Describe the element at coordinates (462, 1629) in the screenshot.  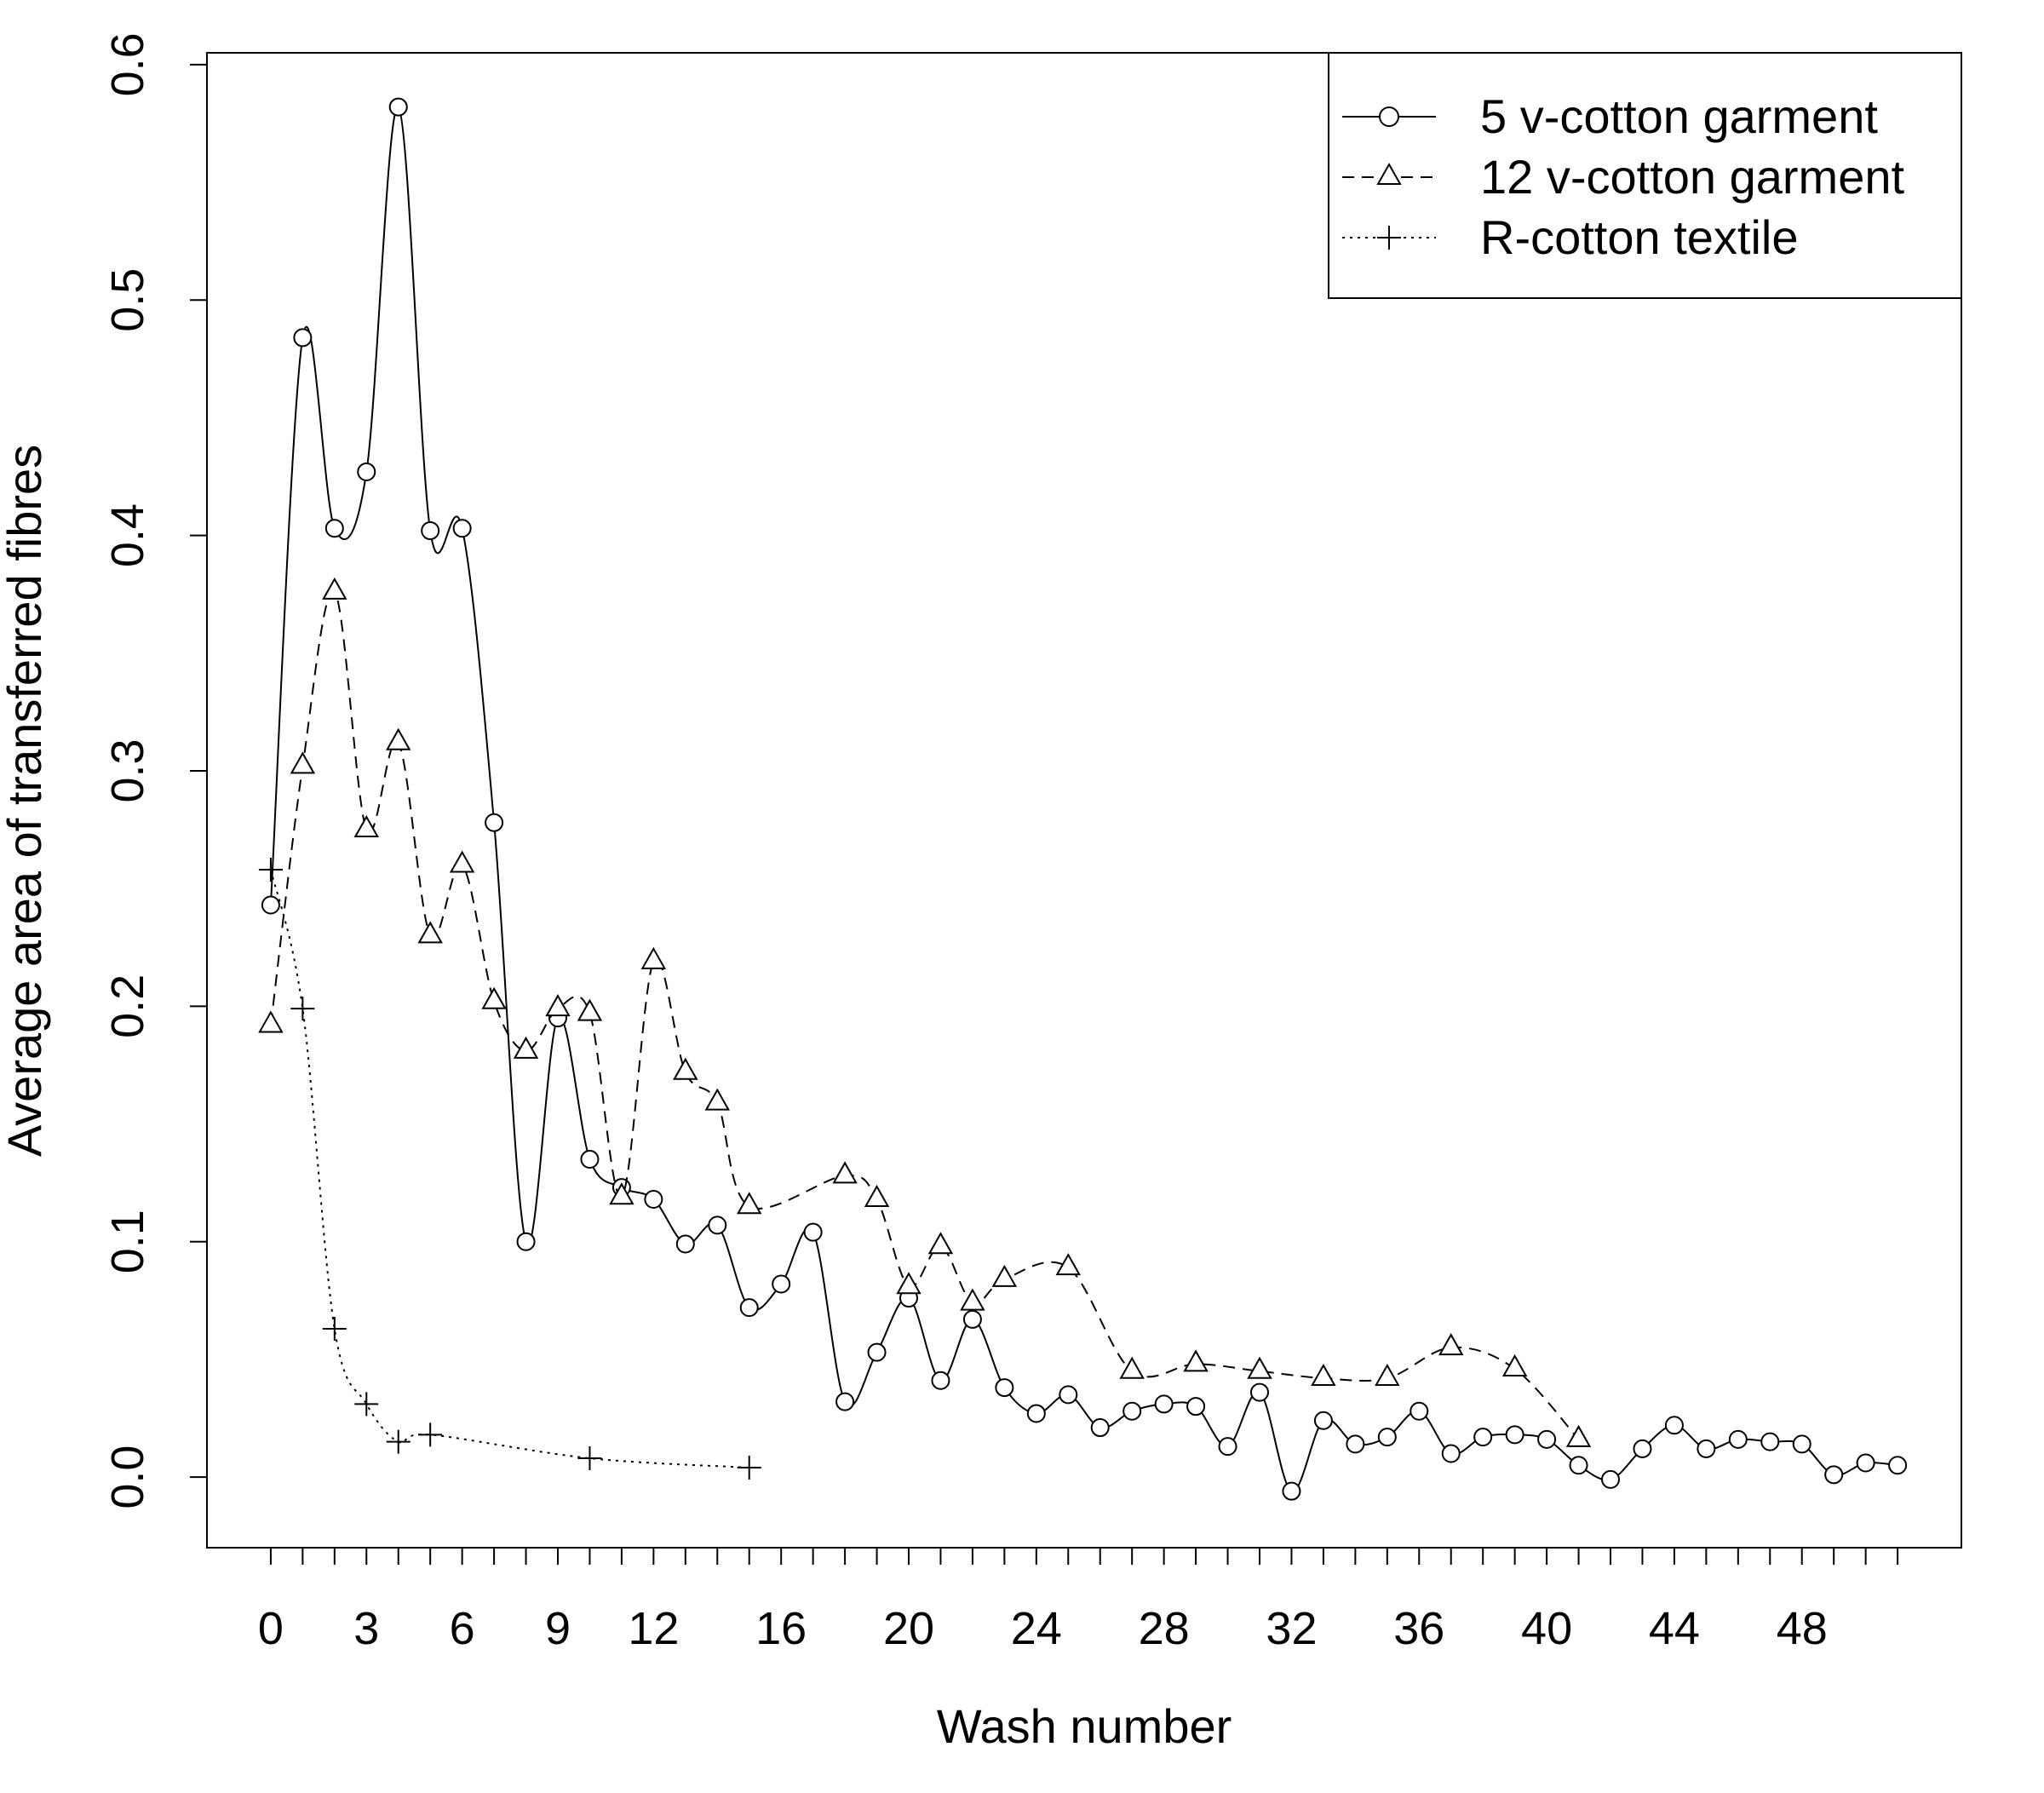
I see `x-tick-label: 6` at that location.